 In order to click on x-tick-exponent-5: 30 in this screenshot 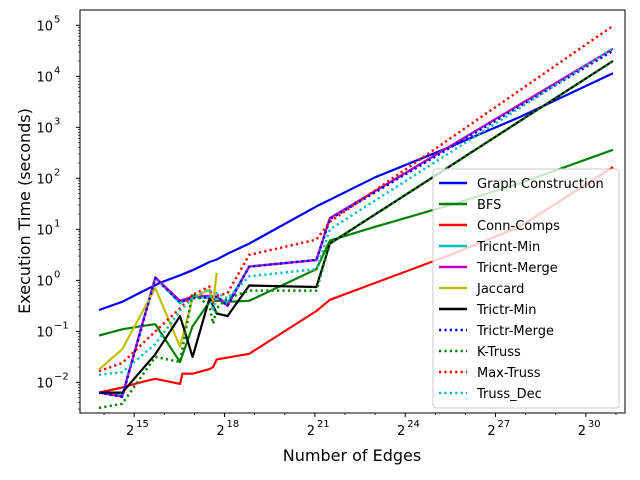, I will do `click(594, 424)`.